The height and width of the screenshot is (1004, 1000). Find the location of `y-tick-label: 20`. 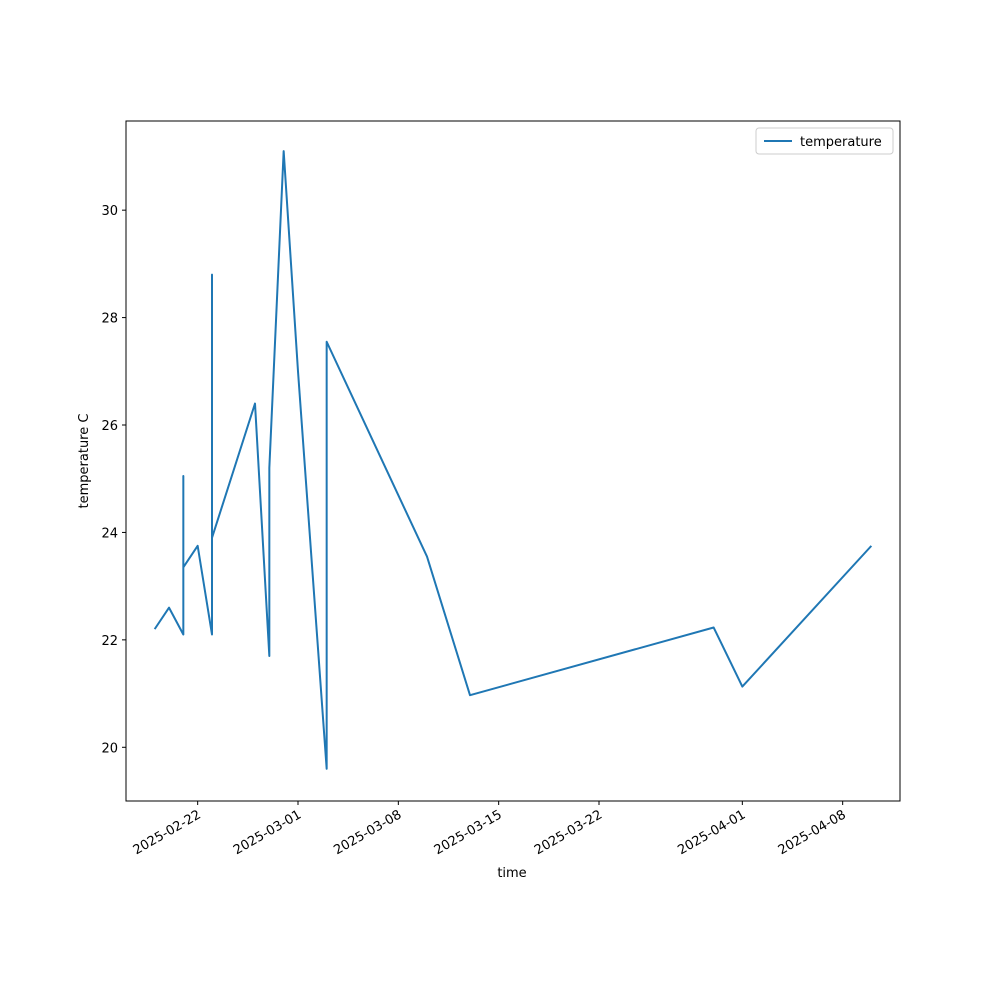

y-tick-label: 20 is located at coordinates (109, 748).